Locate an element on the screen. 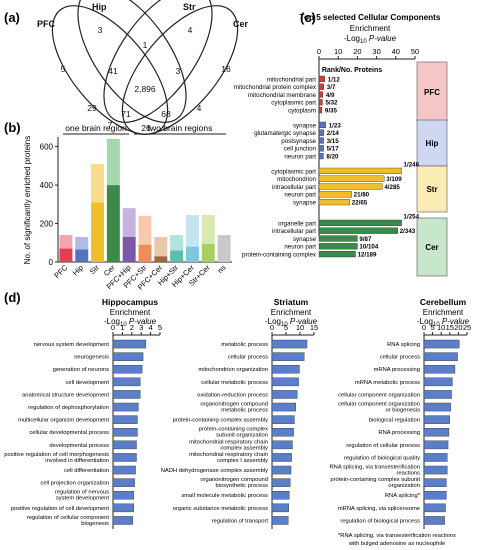 Image resolution: width=477 pixels, height=550 pixels. c-category-label: neuron part is located at coordinates (300, 247).